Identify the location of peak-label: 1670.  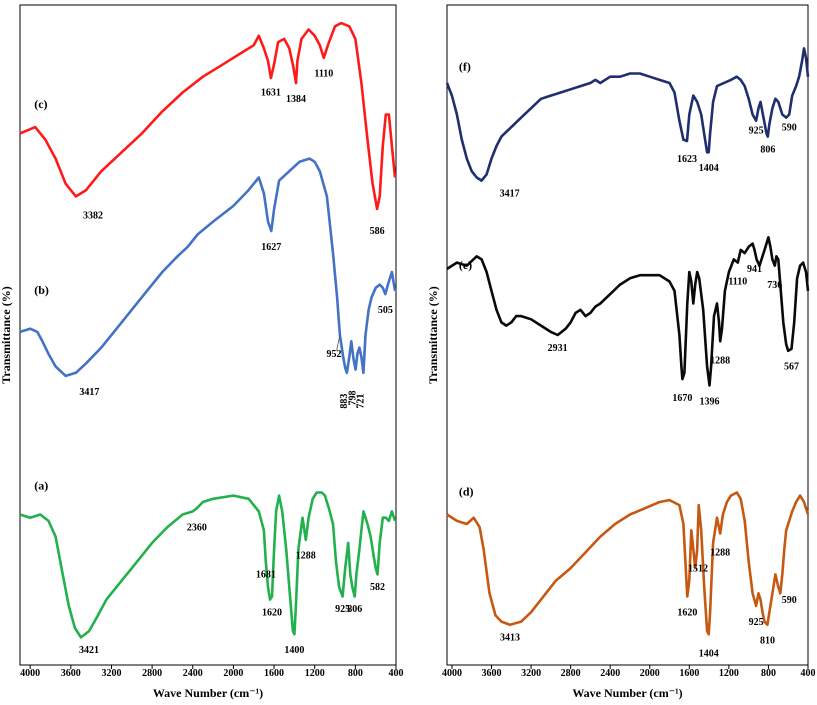
(682, 398).